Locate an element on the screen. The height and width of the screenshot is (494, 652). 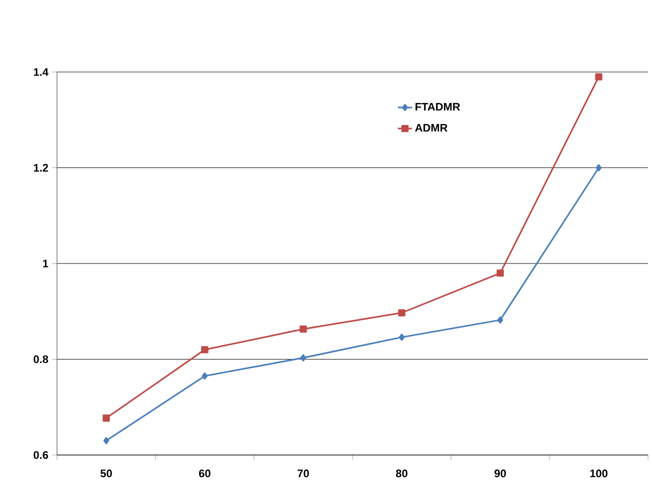
x-tick-label: 50 is located at coordinates (106, 474).